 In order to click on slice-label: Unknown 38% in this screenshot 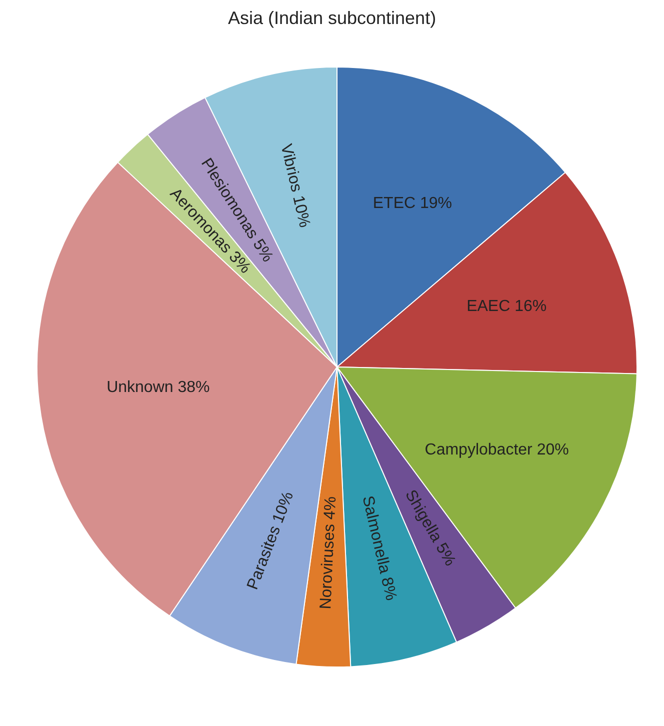, I will do `click(158, 387)`.